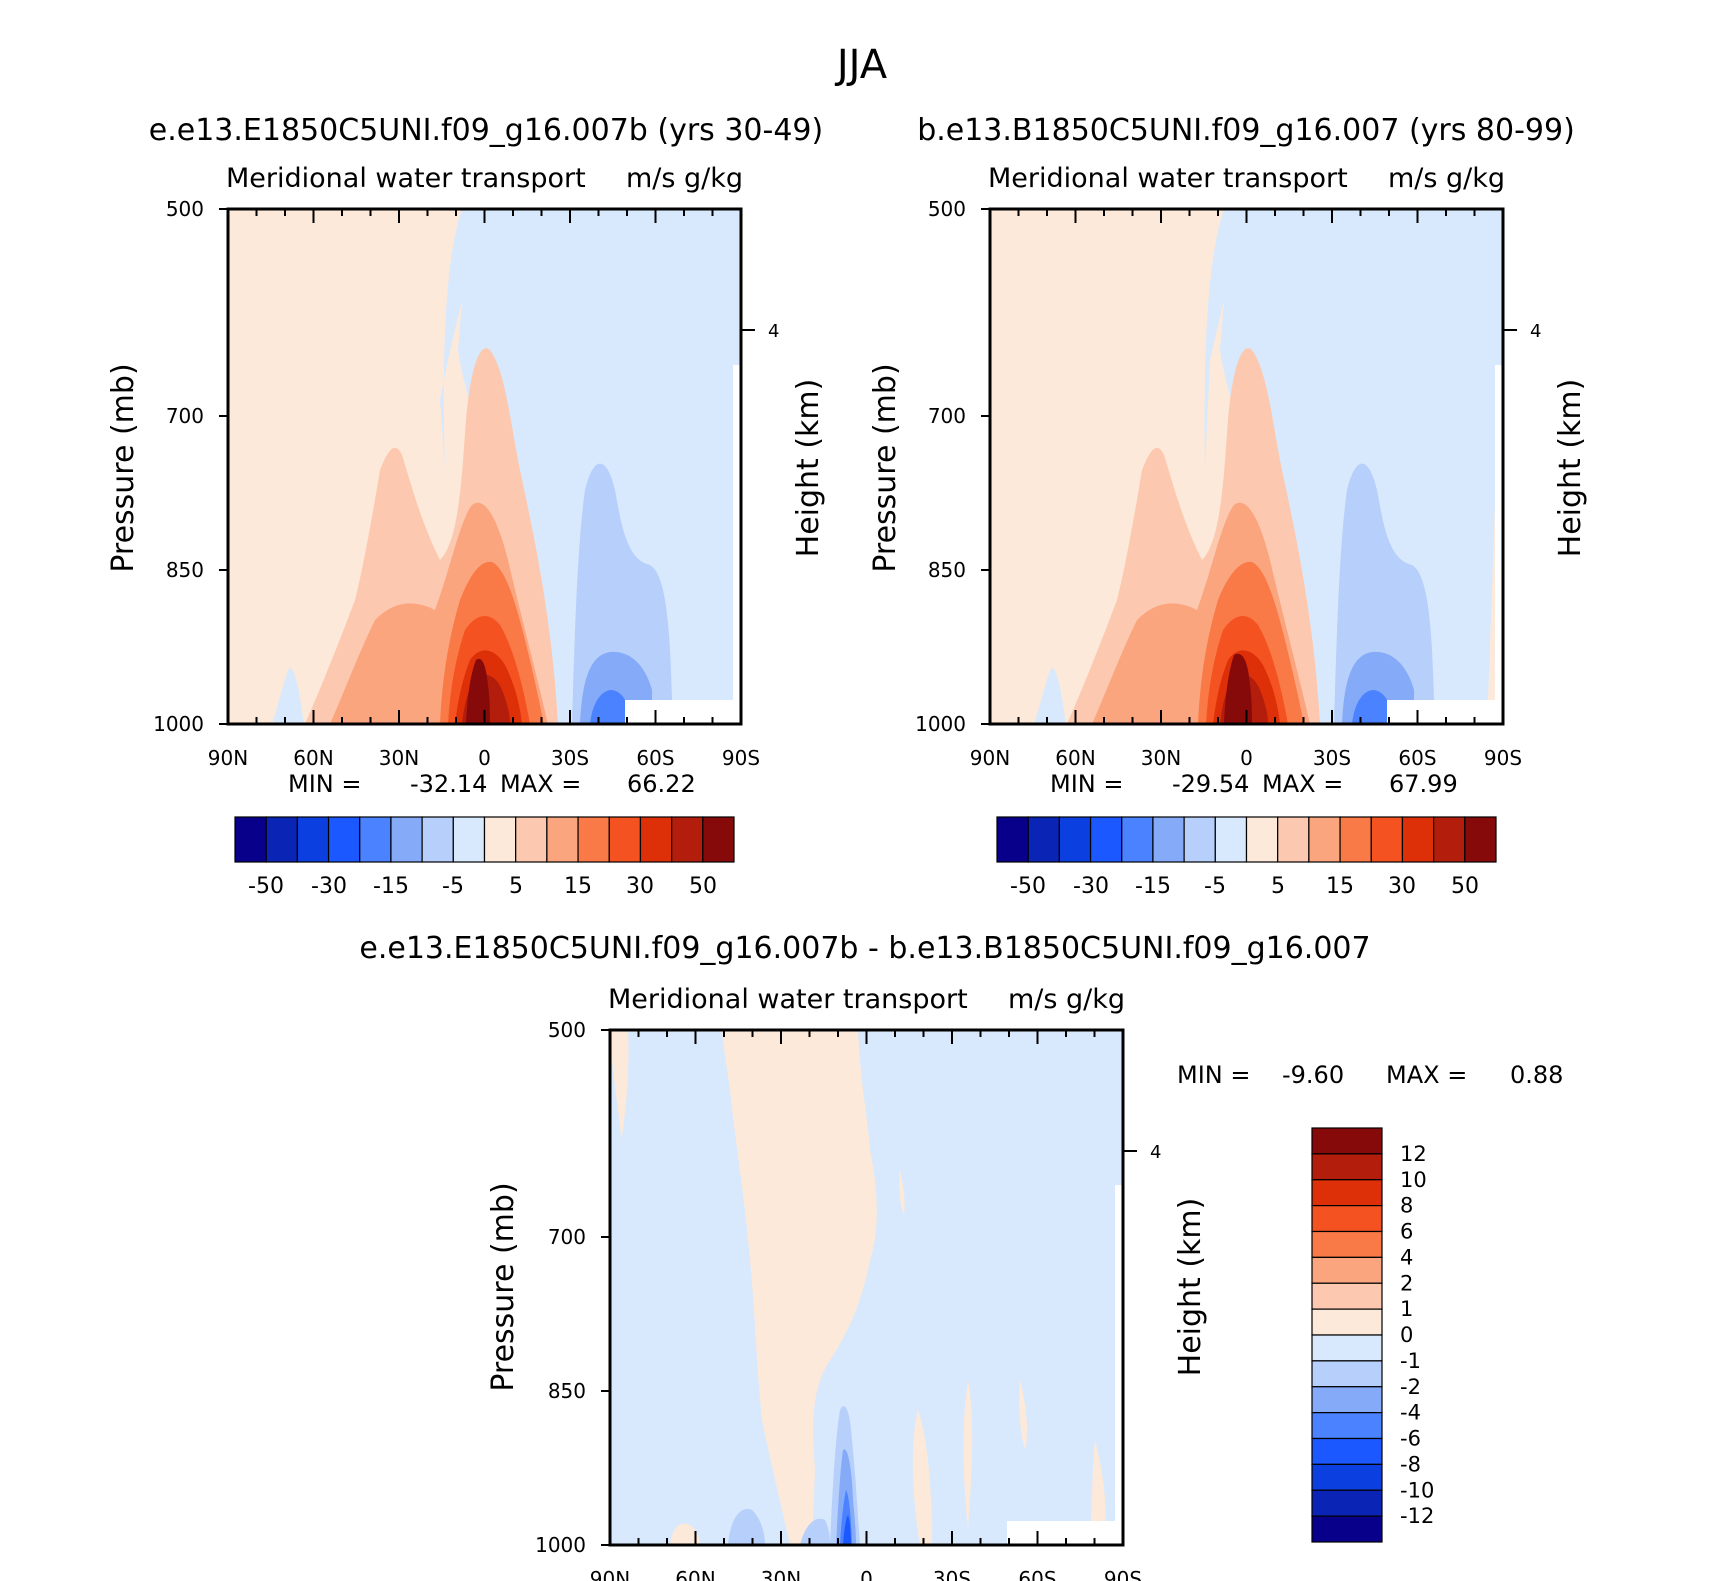 The width and height of the screenshot is (1710, 1581). I want to click on panel-1-y-axis: 500 700 850 1000, so click(178, 466).